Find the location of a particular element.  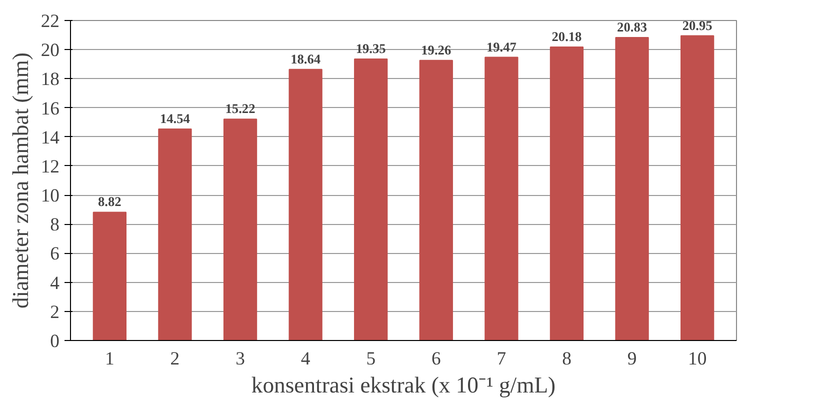

data-label: 19.47 is located at coordinates (501, 46).